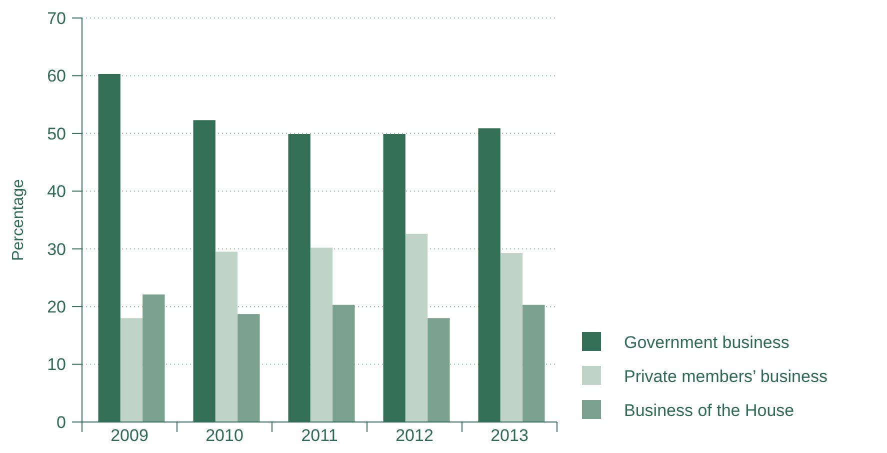 Image resolution: width=887 pixels, height=453 pixels. What do you see at coordinates (56, 364) in the screenshot?
I see `y-tick-label: 10` at bounding box center [56, 364].